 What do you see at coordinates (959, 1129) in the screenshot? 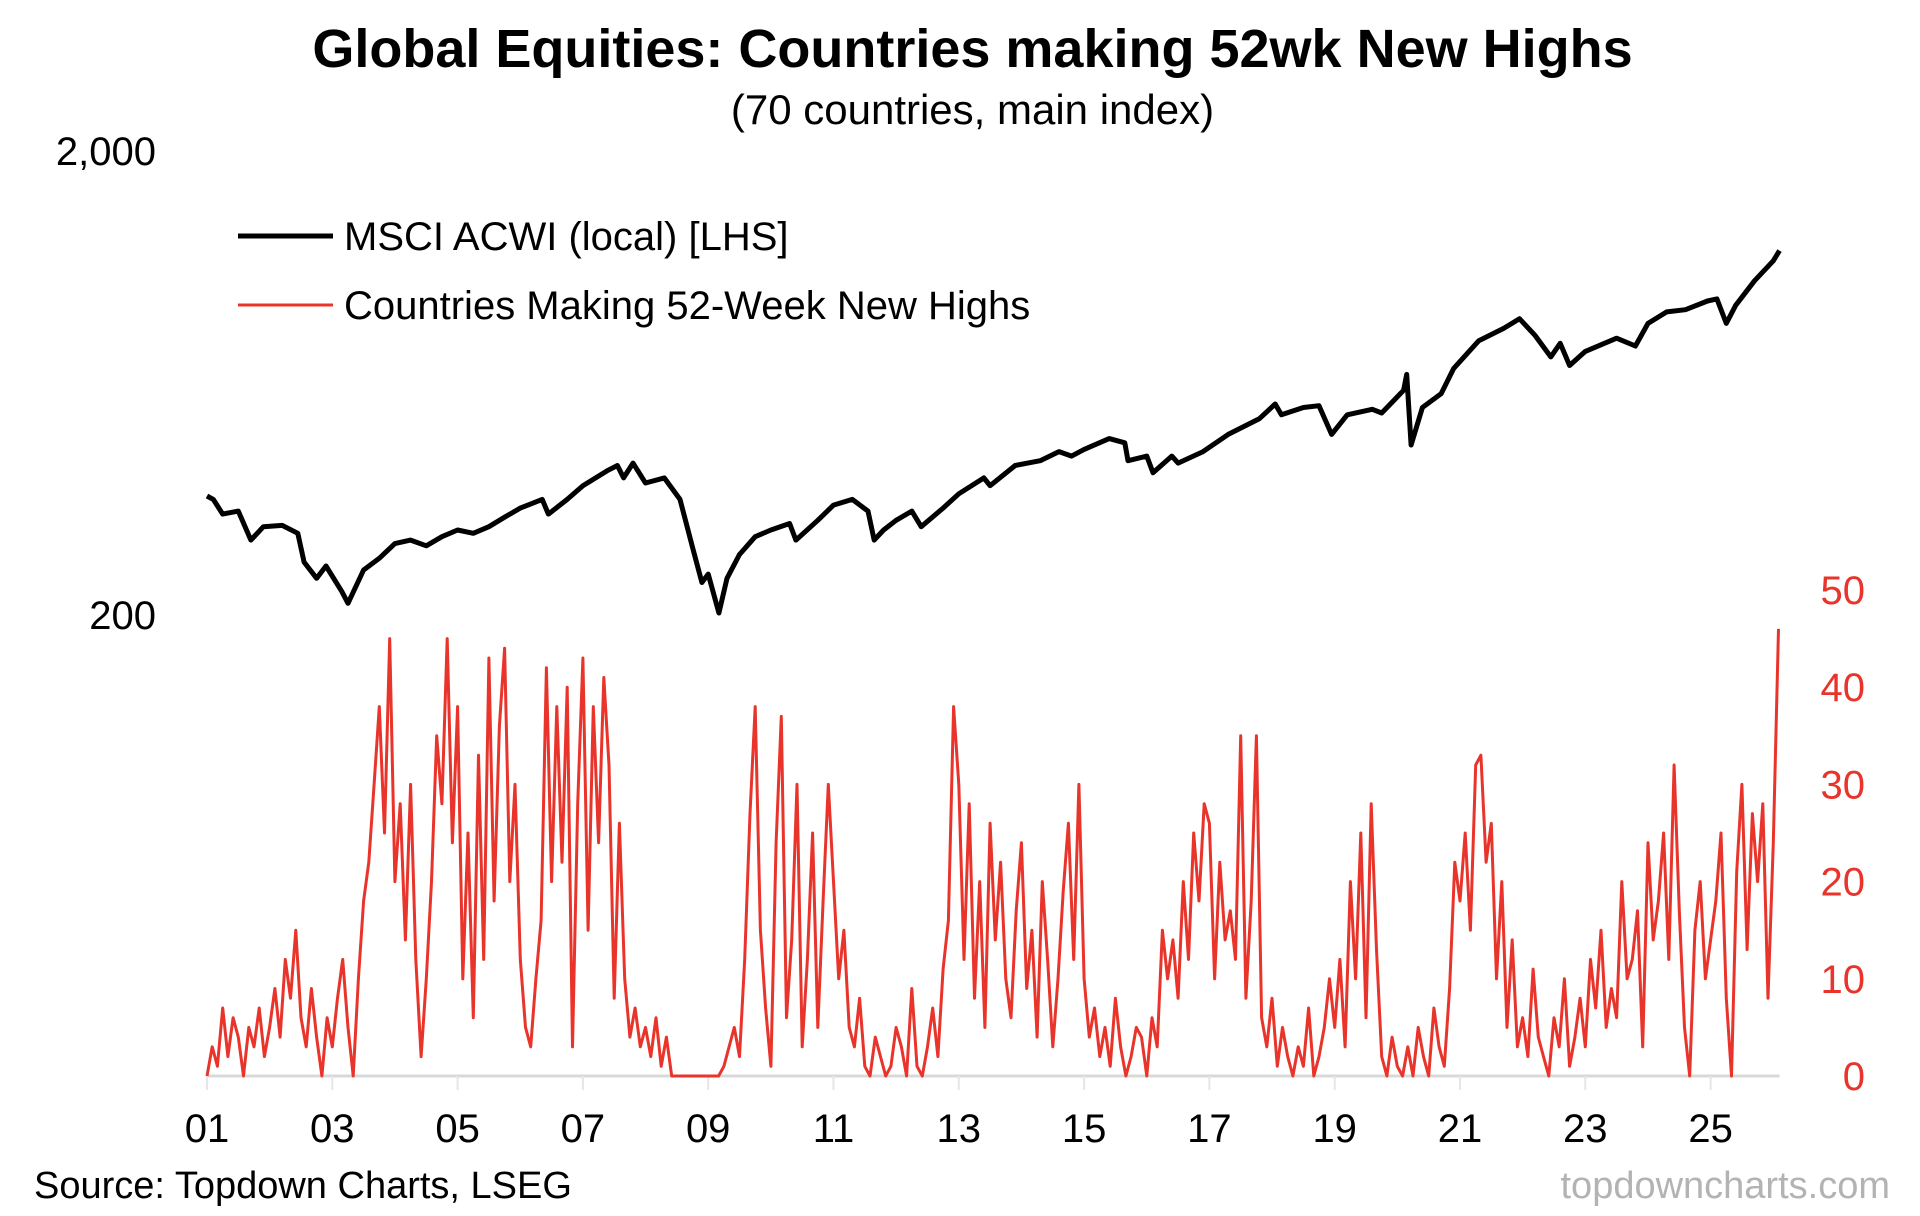
I see `x-tick-label: 13` at bounding box center [959, 1129].